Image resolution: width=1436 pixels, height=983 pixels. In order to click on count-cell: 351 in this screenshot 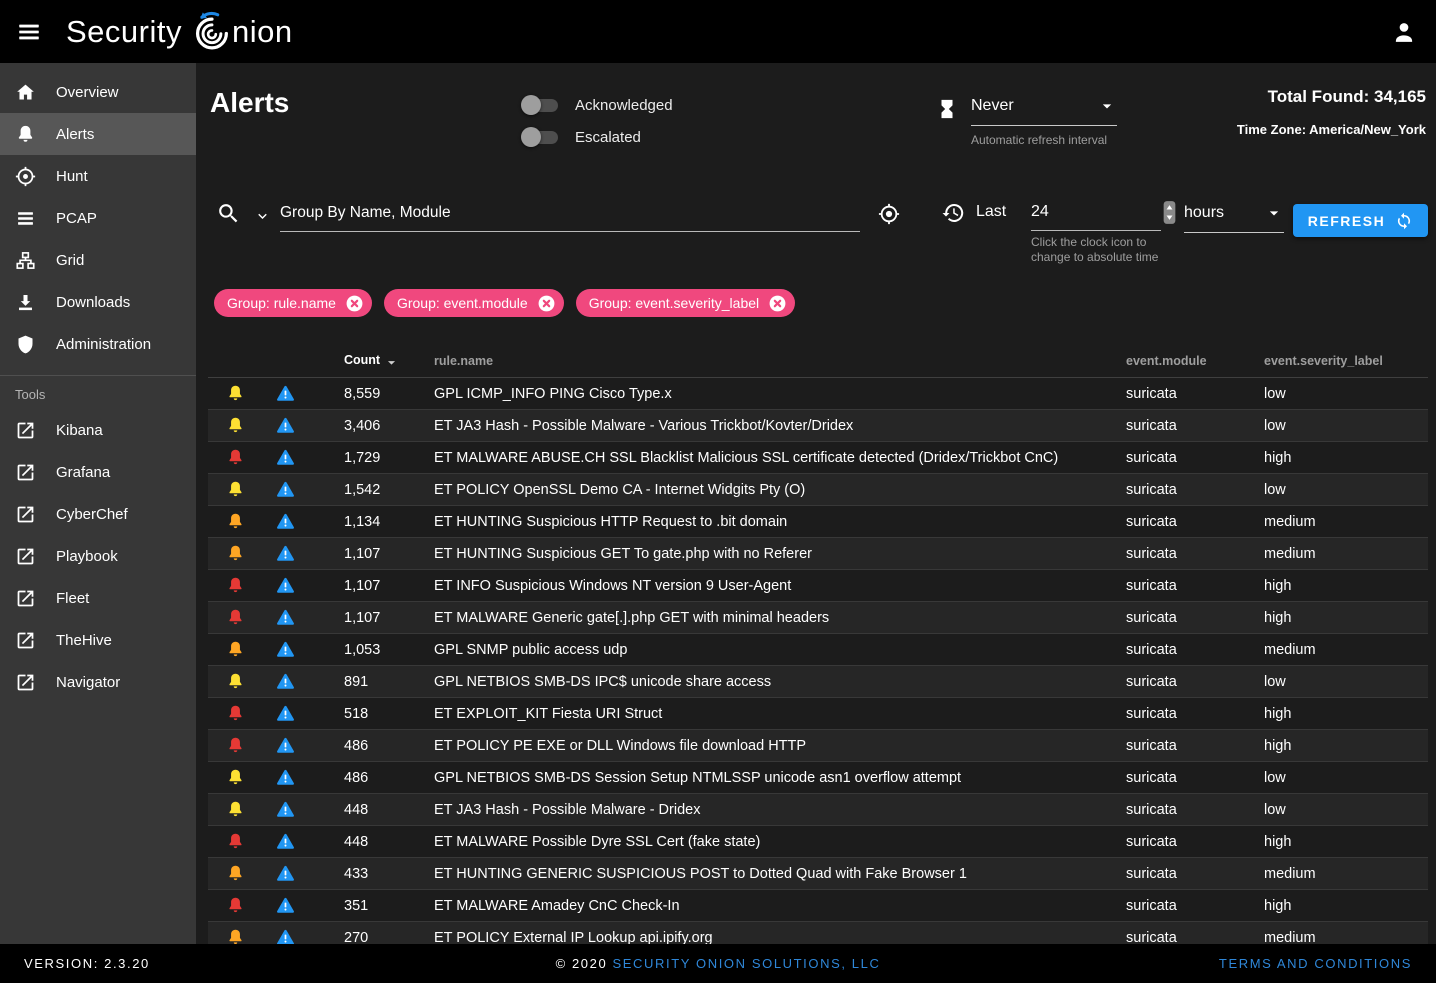, I will do `click(356, 905)`.